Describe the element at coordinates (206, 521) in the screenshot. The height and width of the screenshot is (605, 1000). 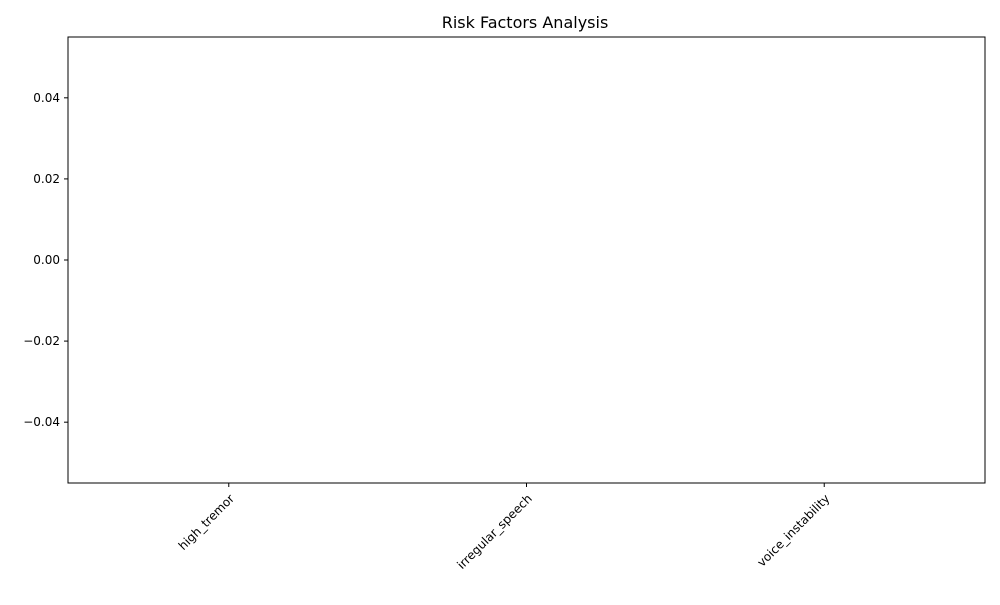
I see `x-tick-label: high_tremor` at that location.